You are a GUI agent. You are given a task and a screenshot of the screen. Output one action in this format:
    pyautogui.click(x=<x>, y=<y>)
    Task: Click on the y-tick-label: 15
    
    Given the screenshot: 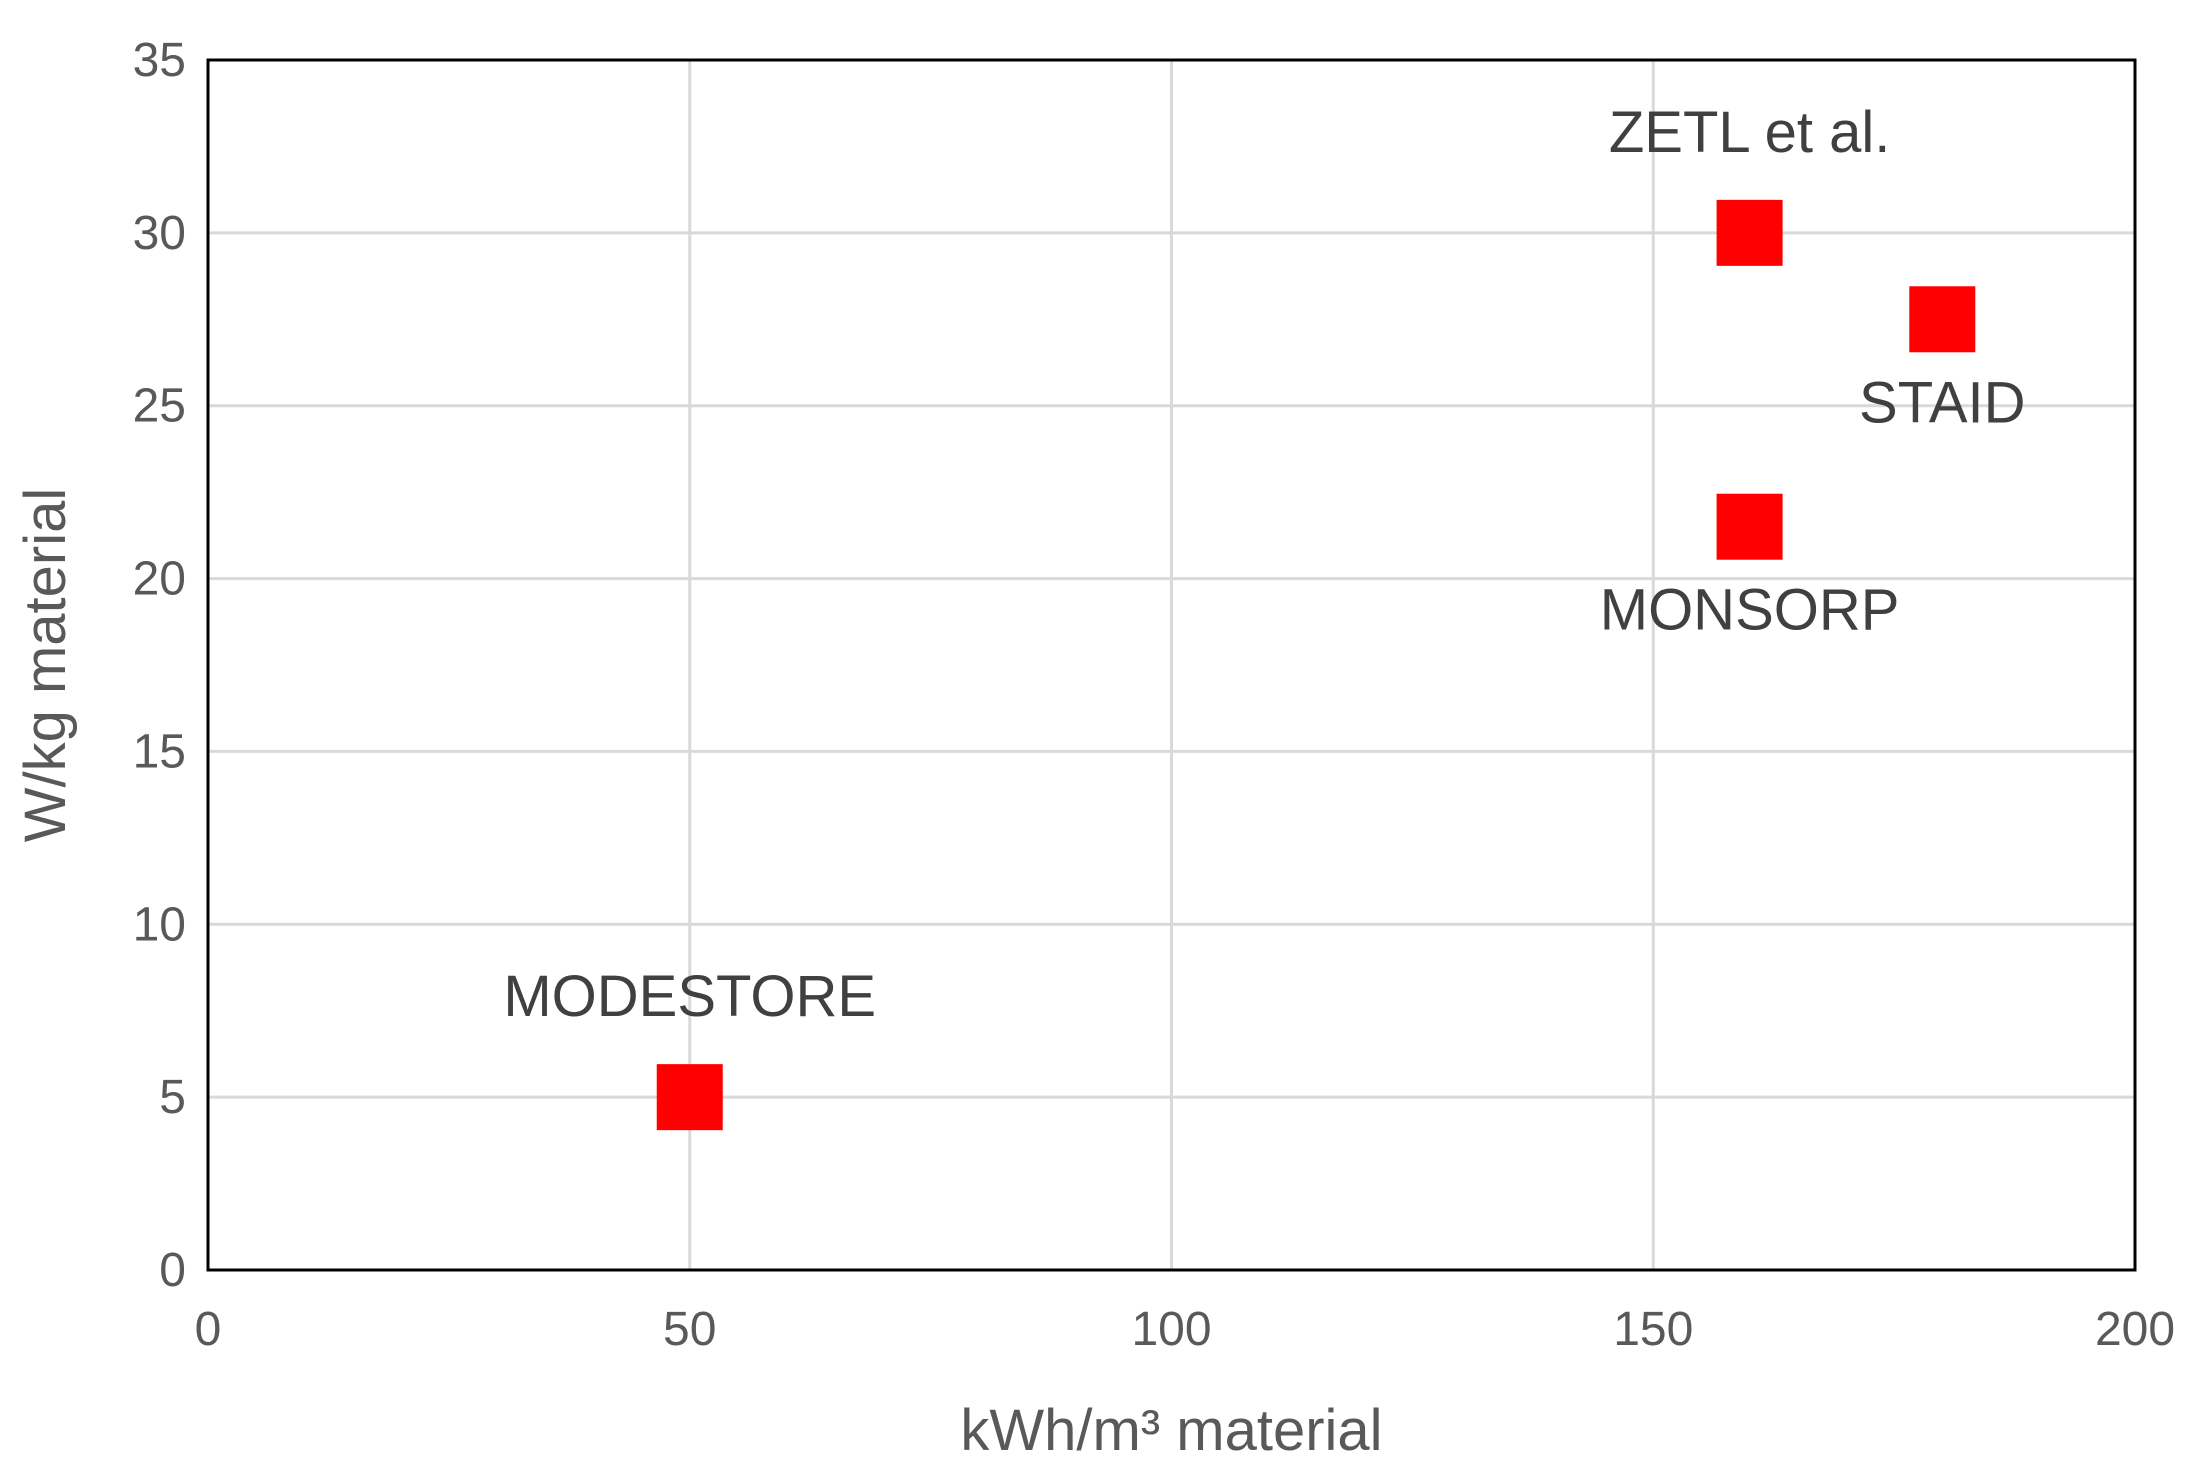 What is the action you would take?
    pyautogui.click(x=159, y=751)
    